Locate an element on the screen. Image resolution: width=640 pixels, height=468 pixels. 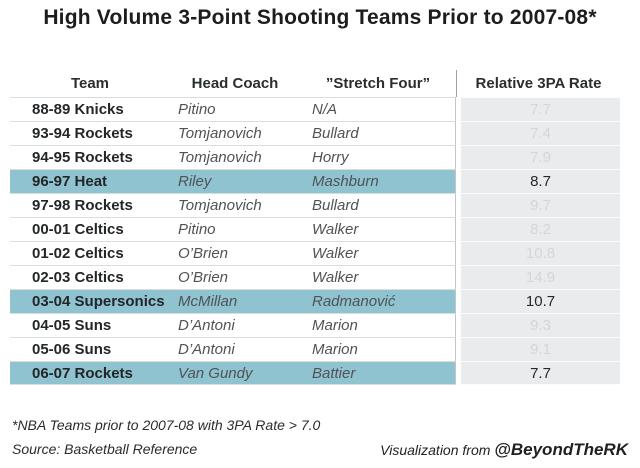
cell-rate: 14.9 is located at coordinates (538, 277).